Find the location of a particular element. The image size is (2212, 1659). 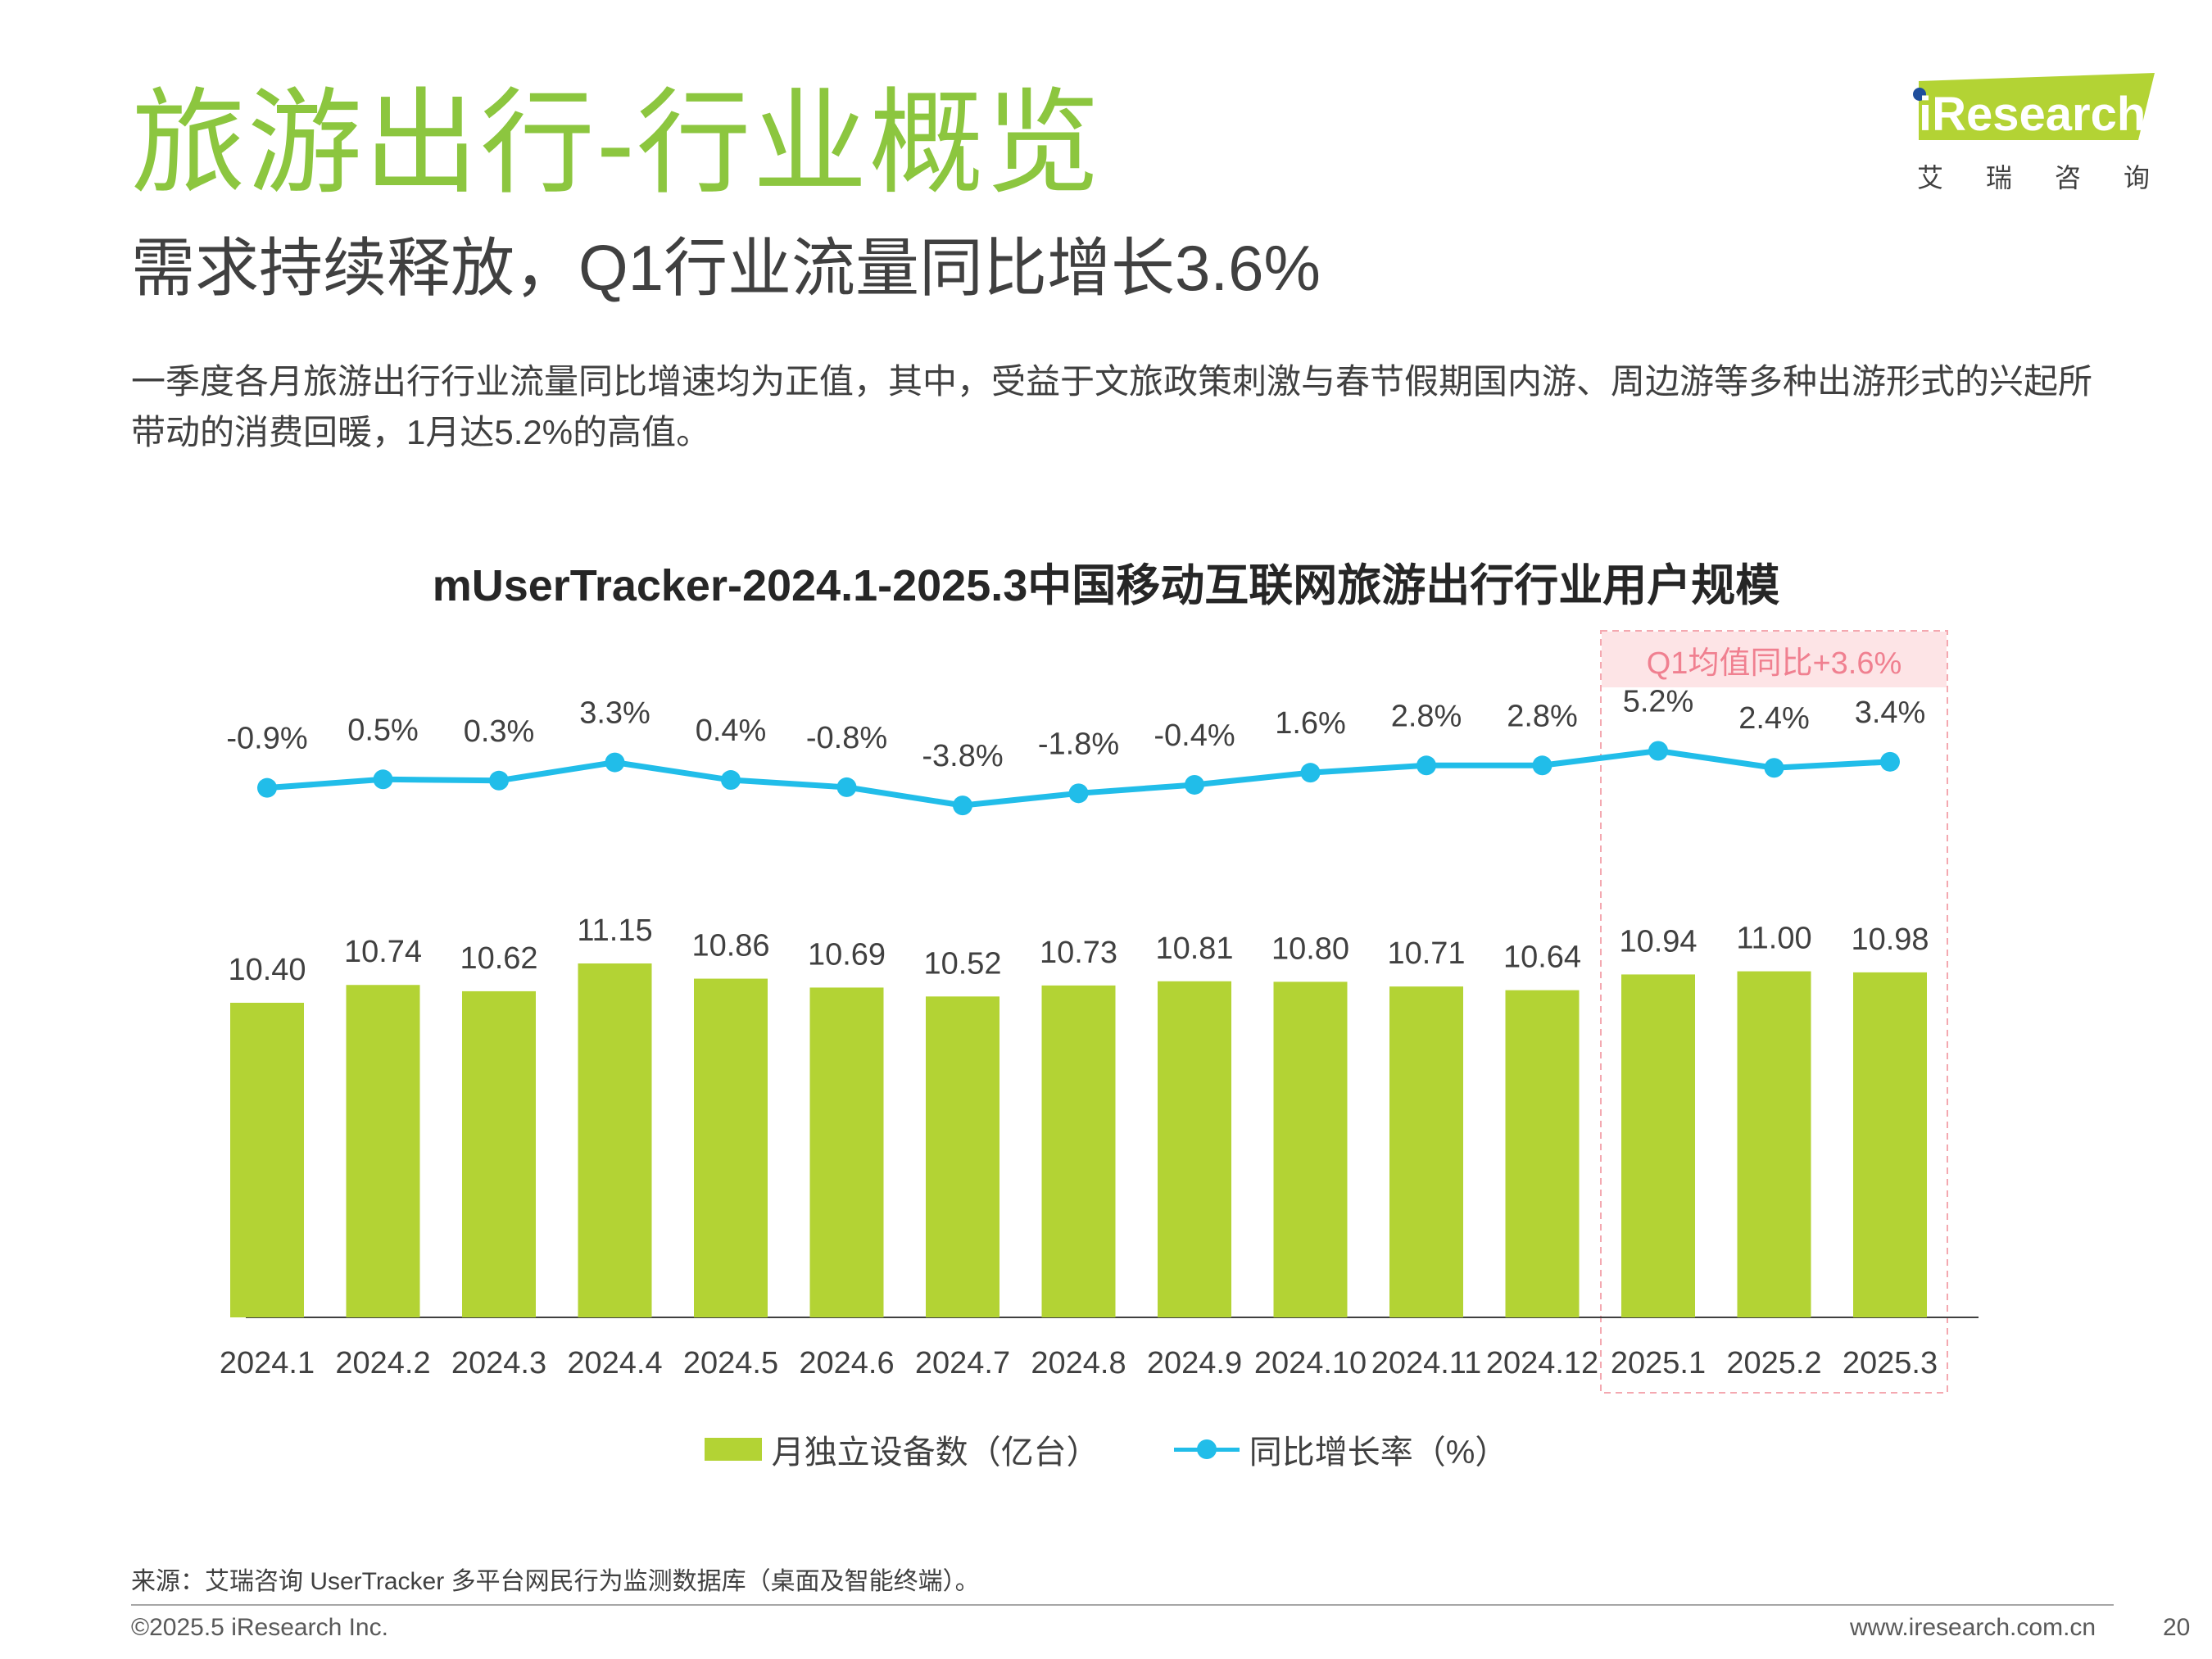

bar-value-label: 10.62 is located at coordinates (498, 958).